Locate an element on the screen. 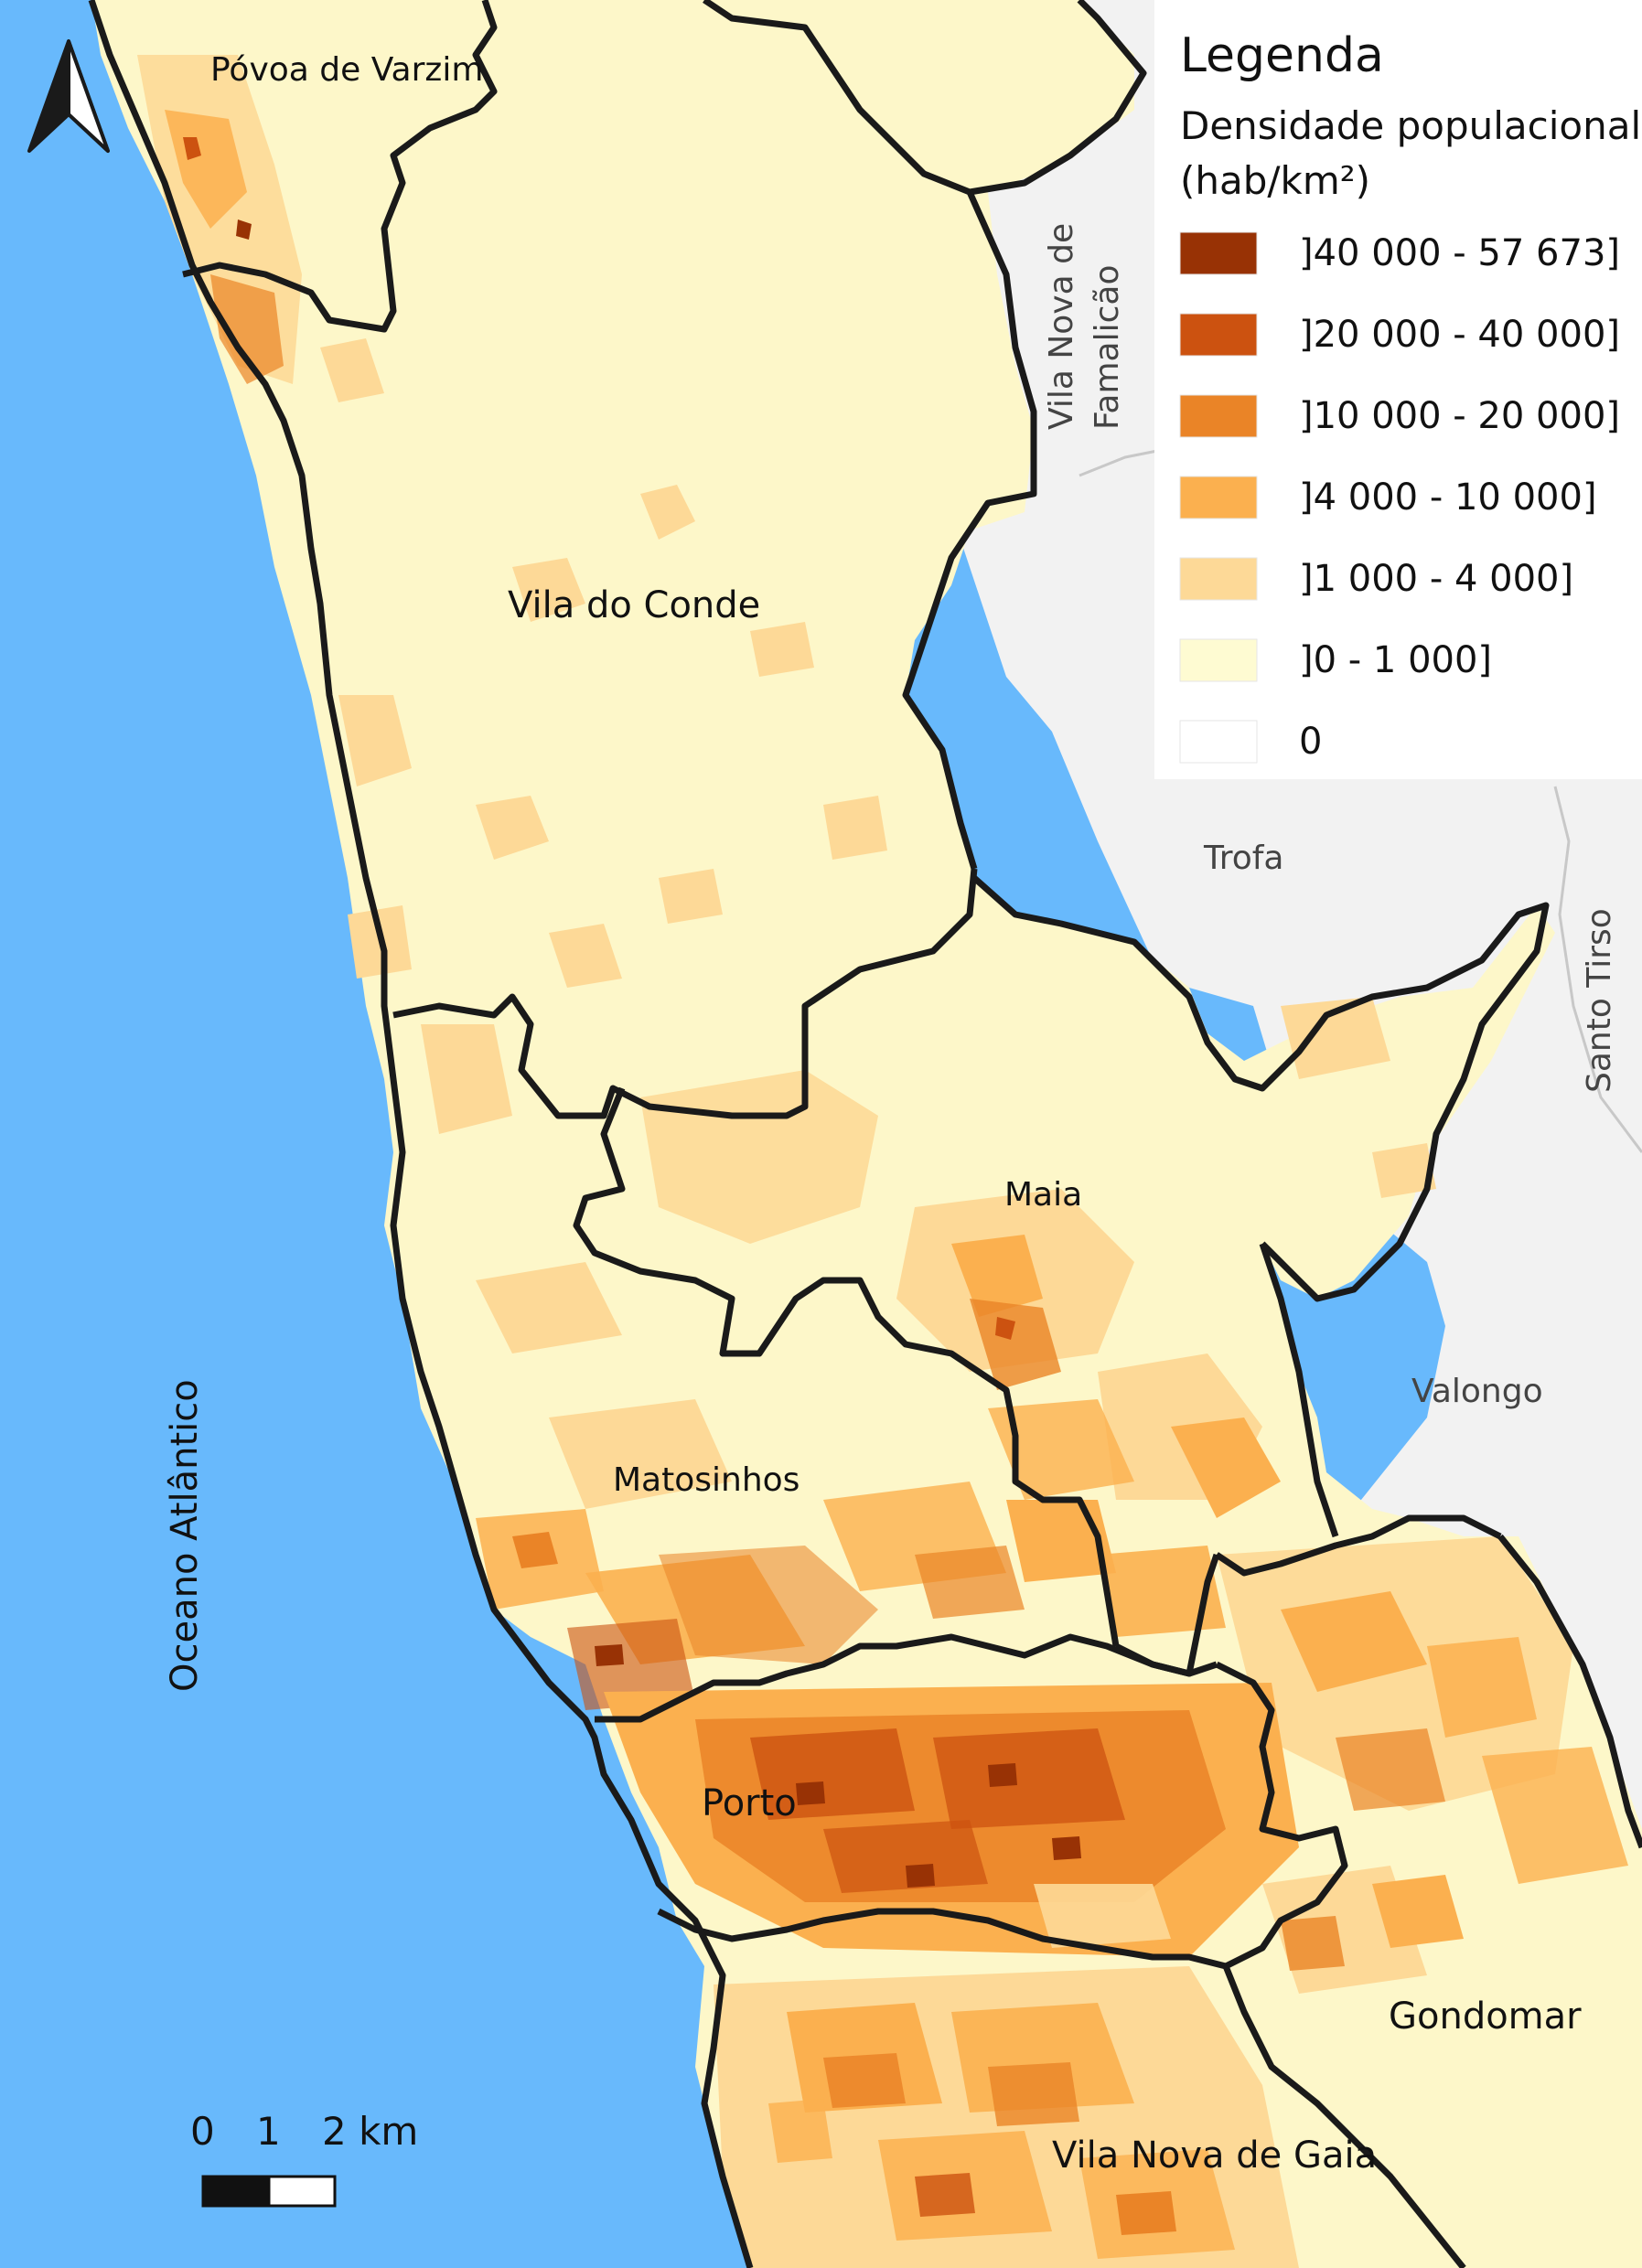 The width and height of the screenshot is (1642, 2268). boundary-gondomar-gaia is located at coordinates (1344, 2116).